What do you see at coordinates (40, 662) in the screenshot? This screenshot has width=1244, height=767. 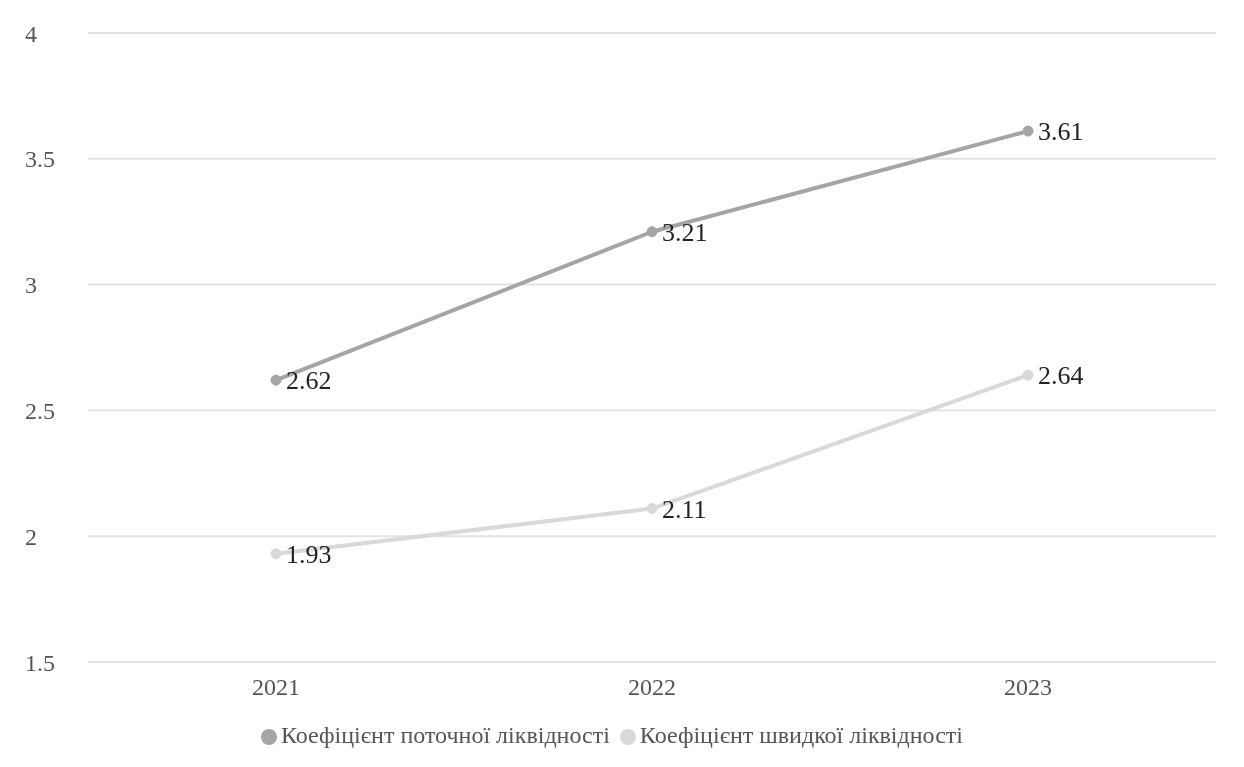 I see `y-tick-label: 1.5` at bounding box center [40, 662].